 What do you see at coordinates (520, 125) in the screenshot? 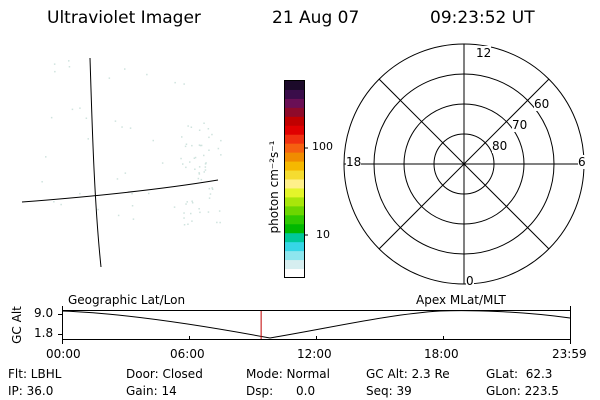
I see `polar-lat-70: 70` at bounding box center [520, 125].